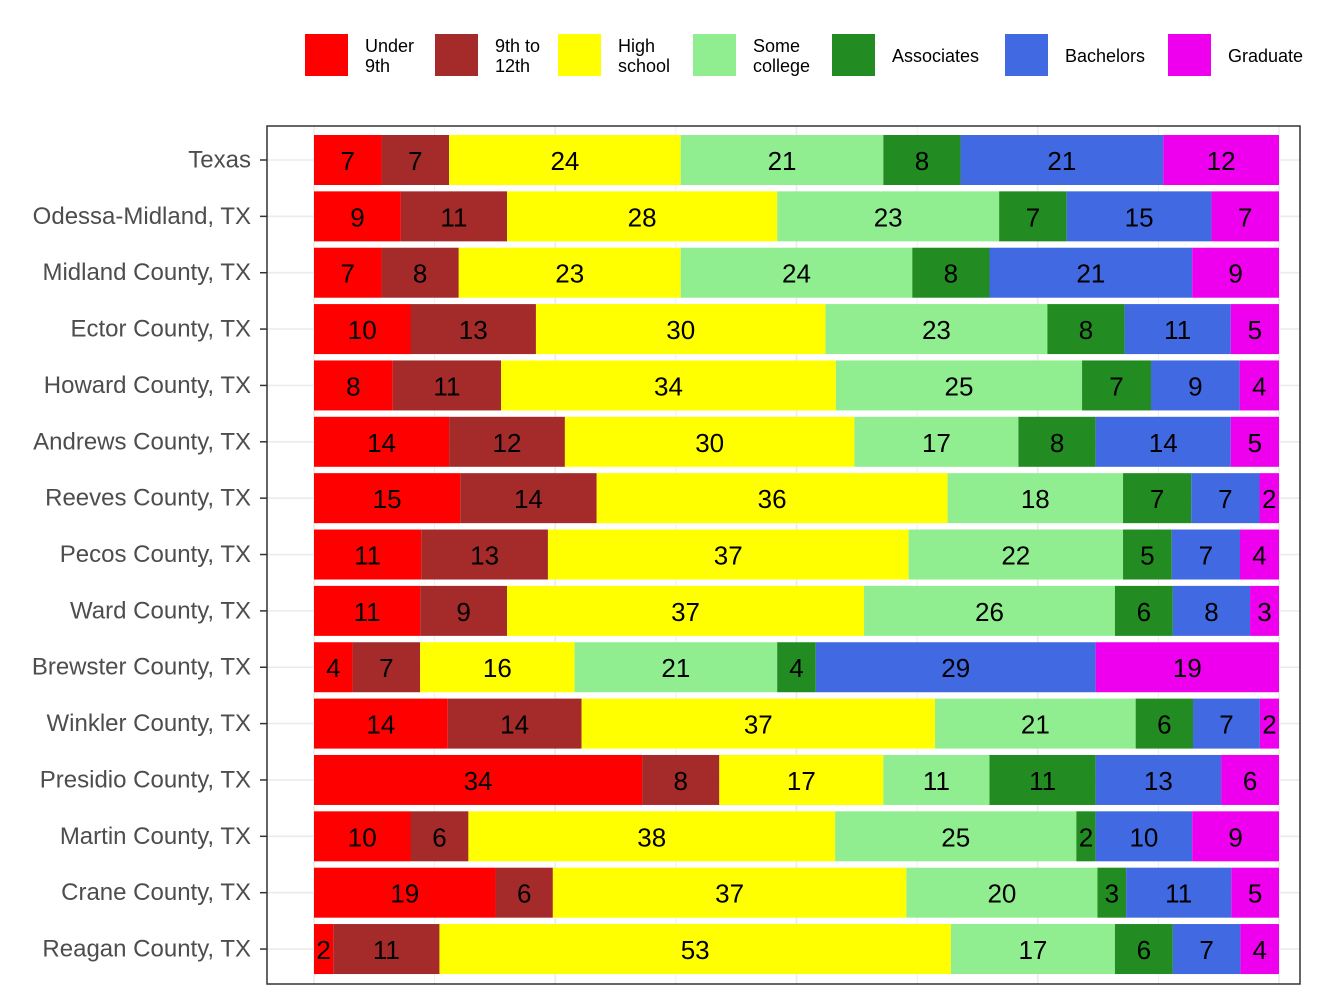  What do you see at coordinates (781, 66) in the screenshot?
I see `legend-label: college` at bounding box center [781, 66].